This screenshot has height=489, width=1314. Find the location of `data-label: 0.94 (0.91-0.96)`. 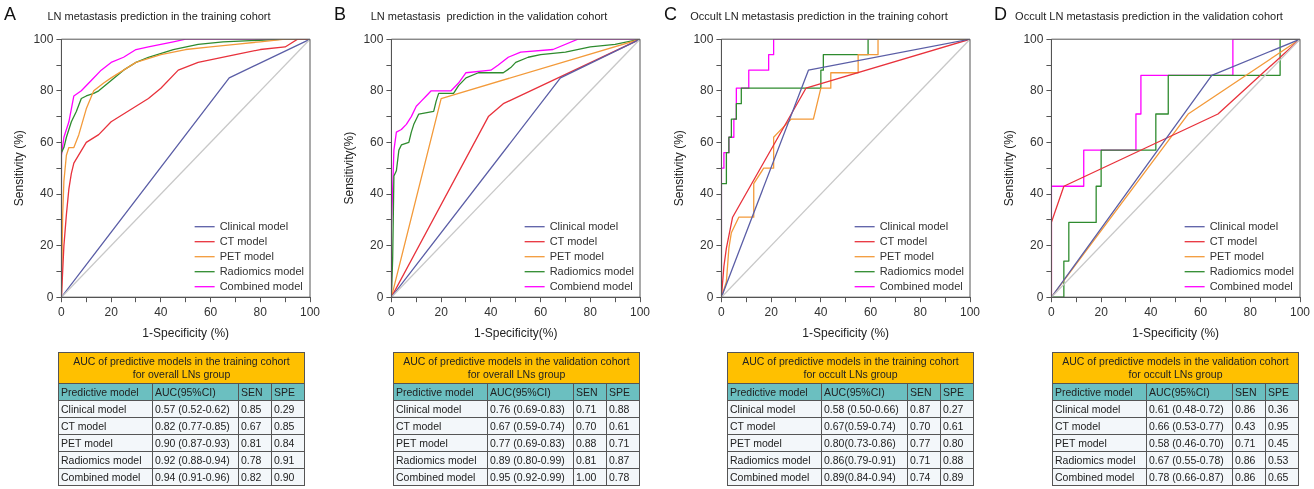

data-label: 0.94 (0.91-0.96) is located at coordinates (195, 477).